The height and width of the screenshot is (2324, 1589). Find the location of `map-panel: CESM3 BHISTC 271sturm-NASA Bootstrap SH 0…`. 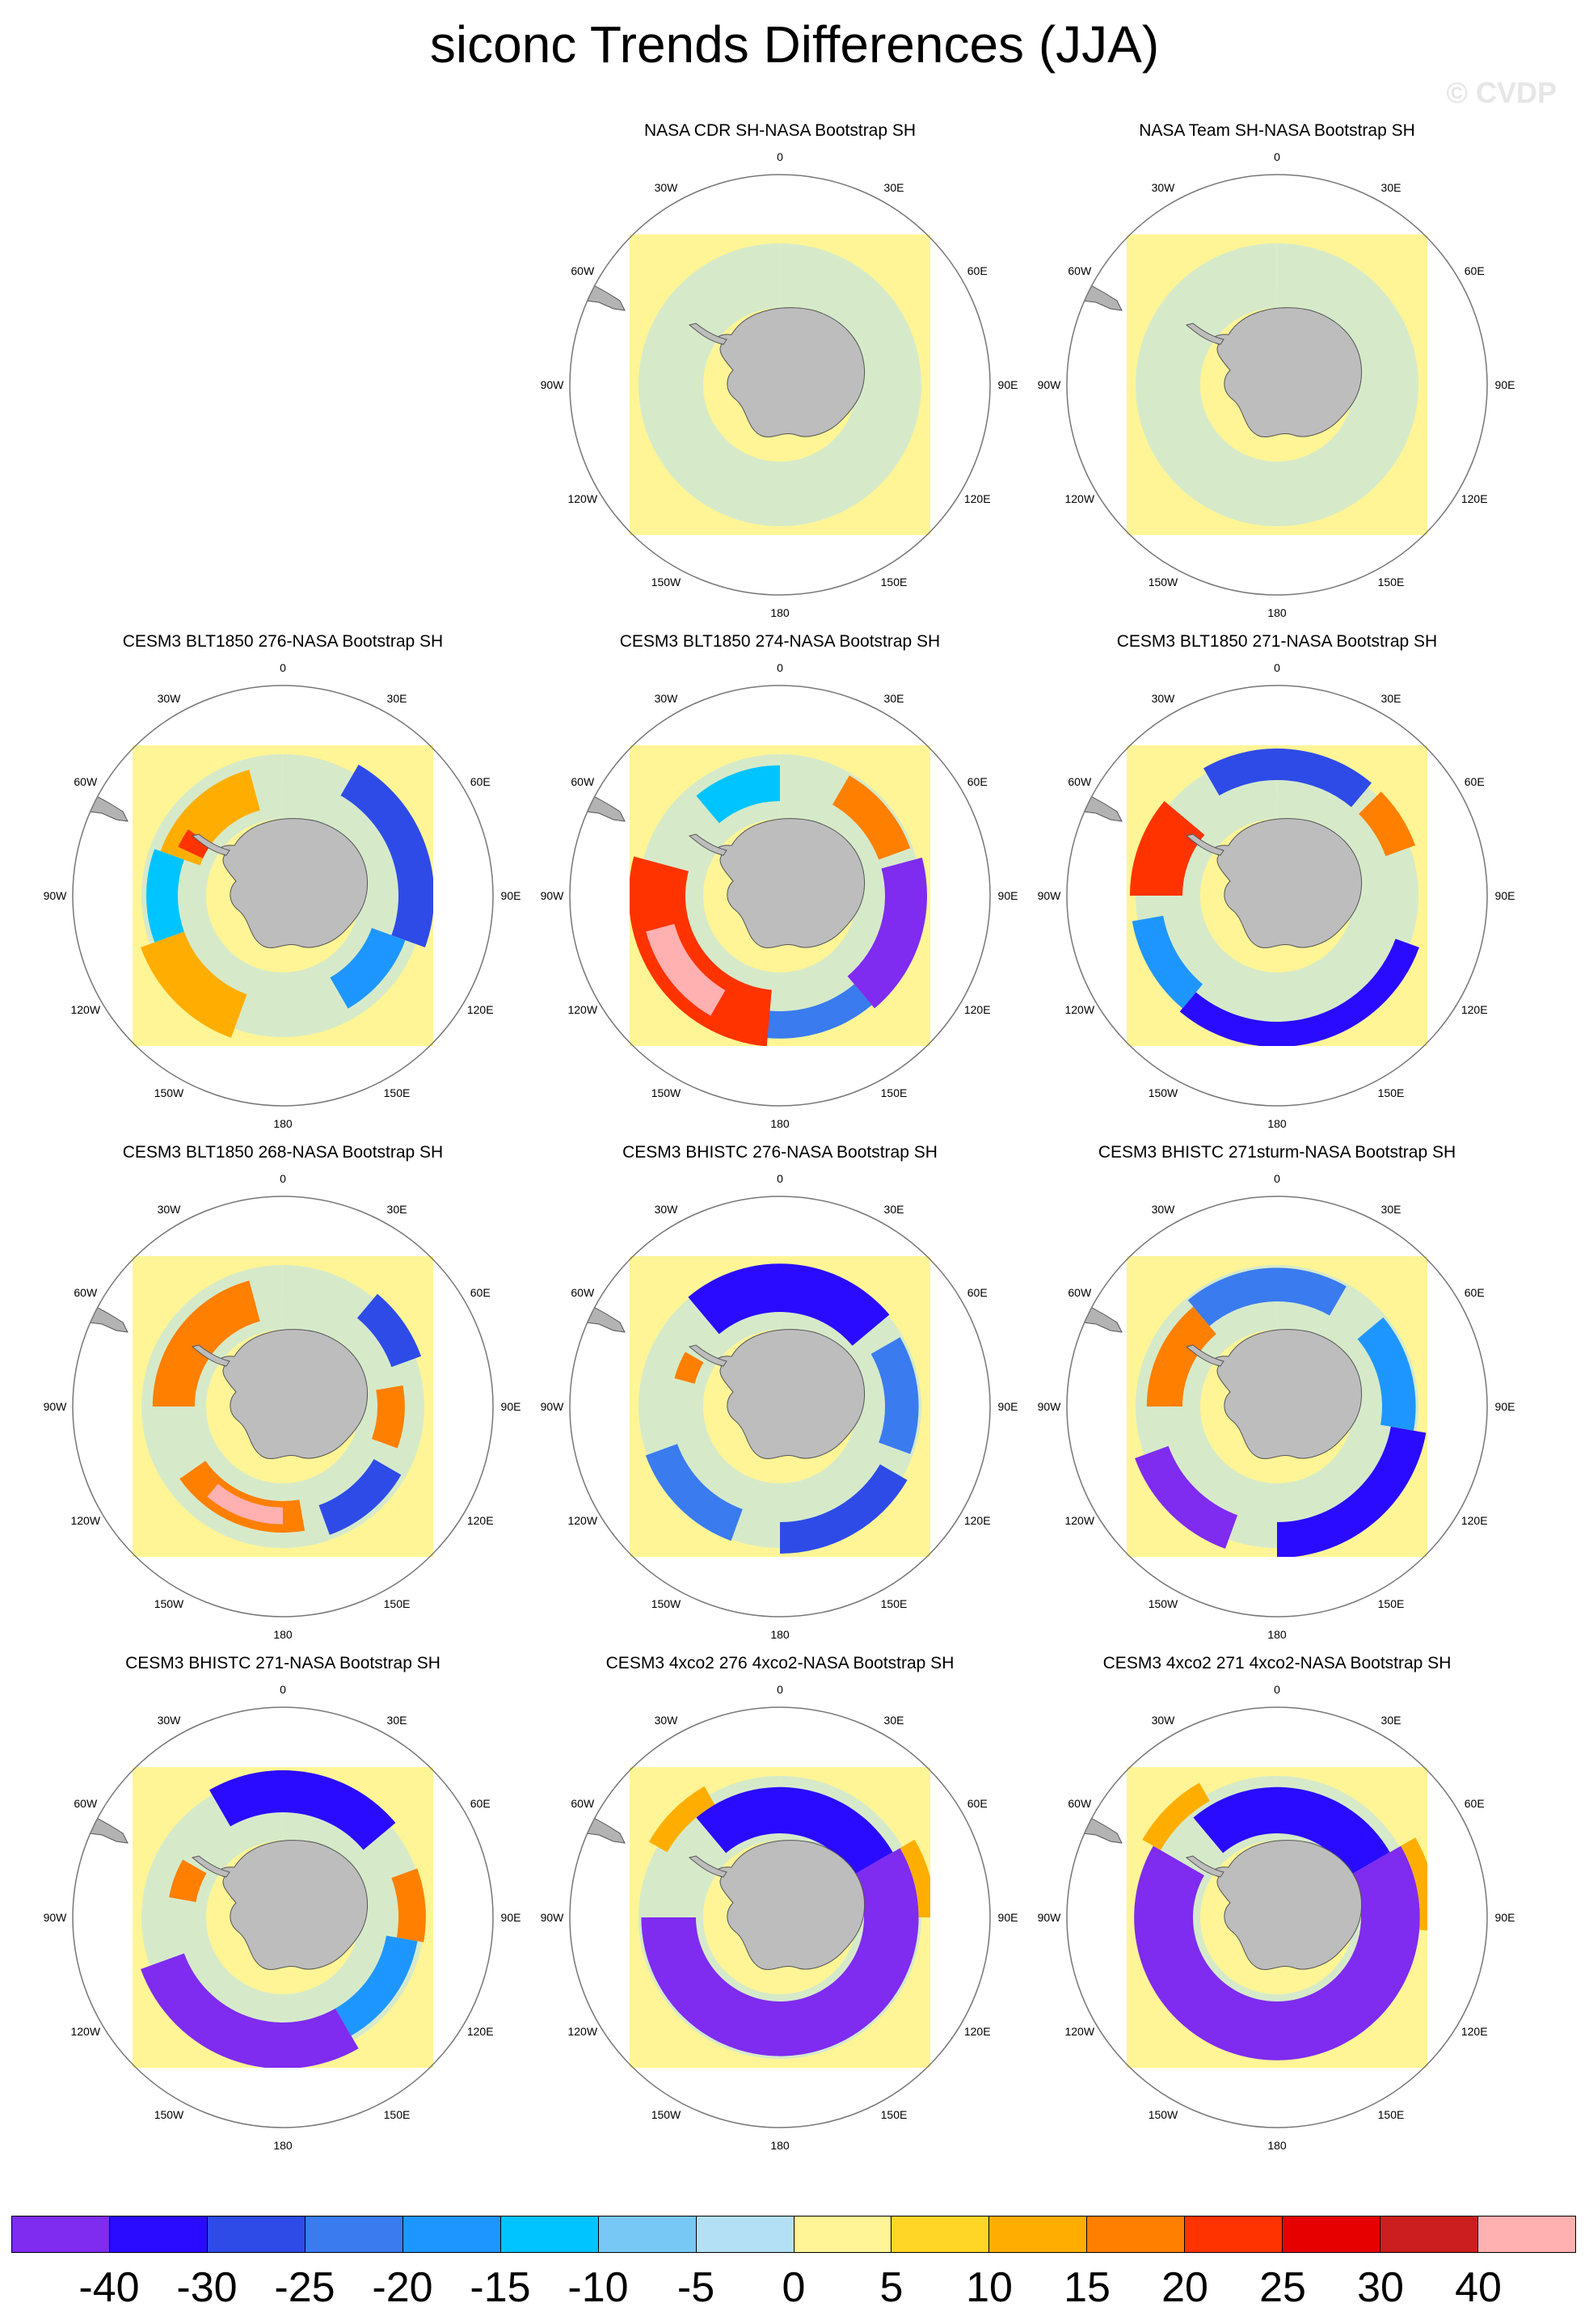

map-panel: CESM3 BHISTC 271sturm-NASA Bootstrap SH 0… is located at coordinates (1277, 1398).